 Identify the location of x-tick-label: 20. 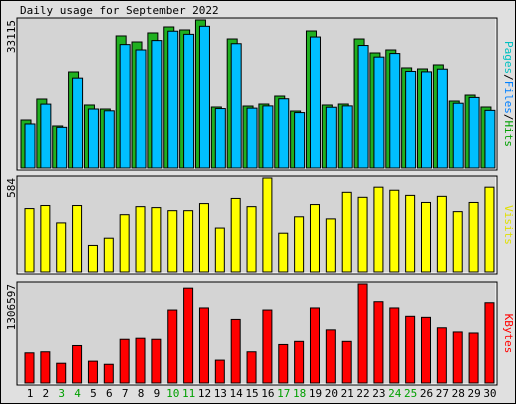
(331, 393).